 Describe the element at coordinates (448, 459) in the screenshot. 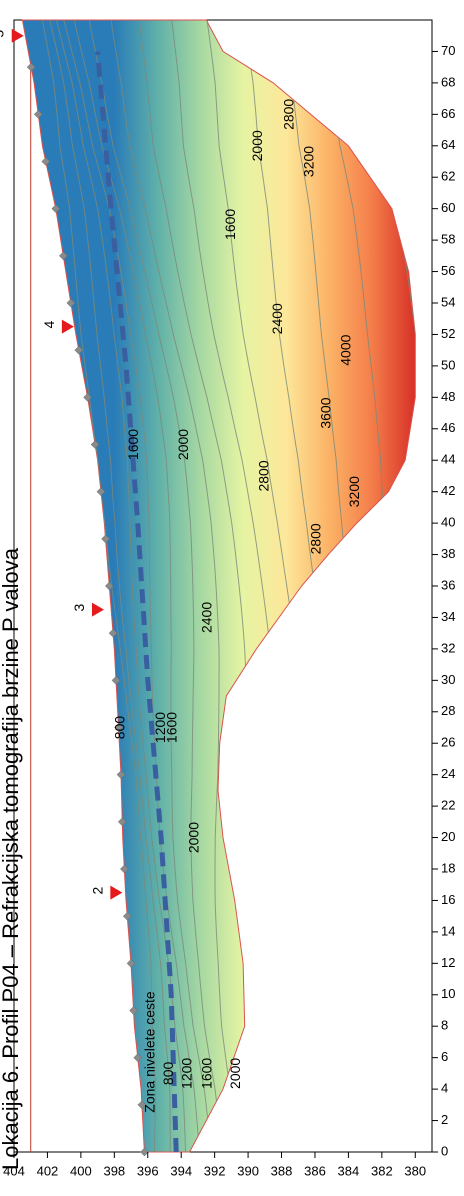

I see `x-tick-label: 44` at that location.